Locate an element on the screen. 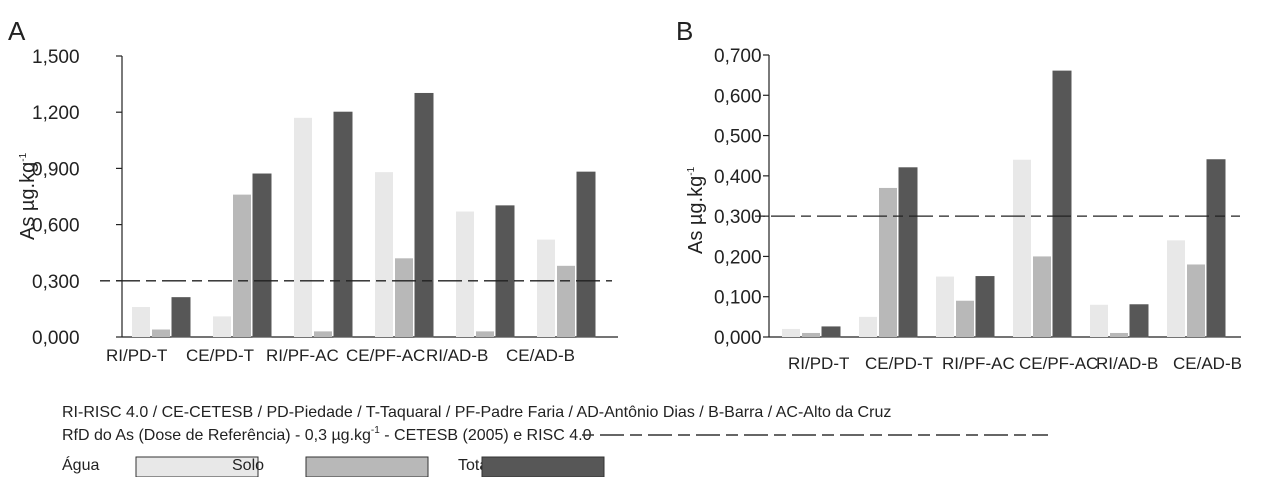  chart-b-y-axis-label: As µg.kg-1 is located at coordinates (696, 210).